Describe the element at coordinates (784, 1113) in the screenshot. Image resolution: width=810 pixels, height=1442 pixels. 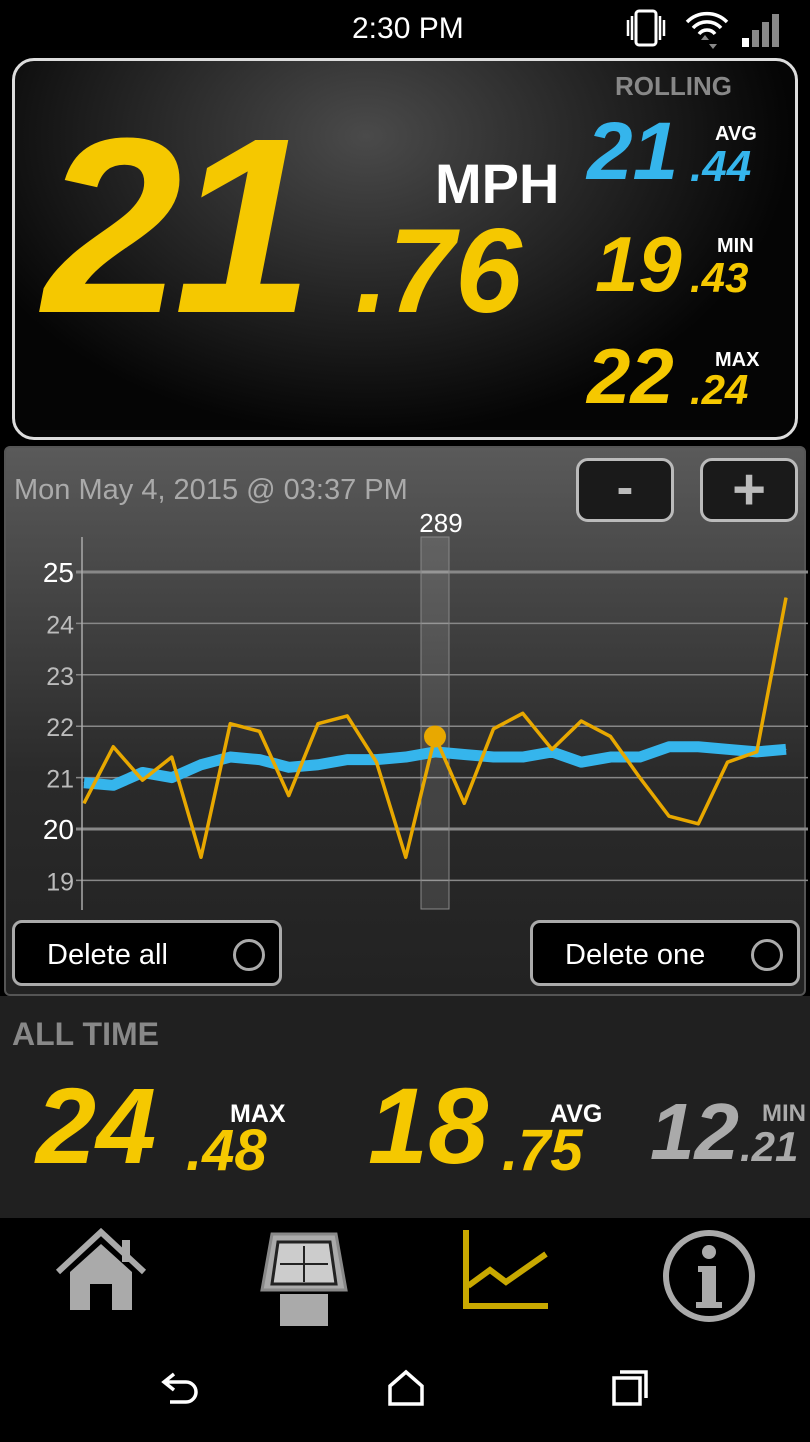
I see `all-min-label: MIN` at that location.